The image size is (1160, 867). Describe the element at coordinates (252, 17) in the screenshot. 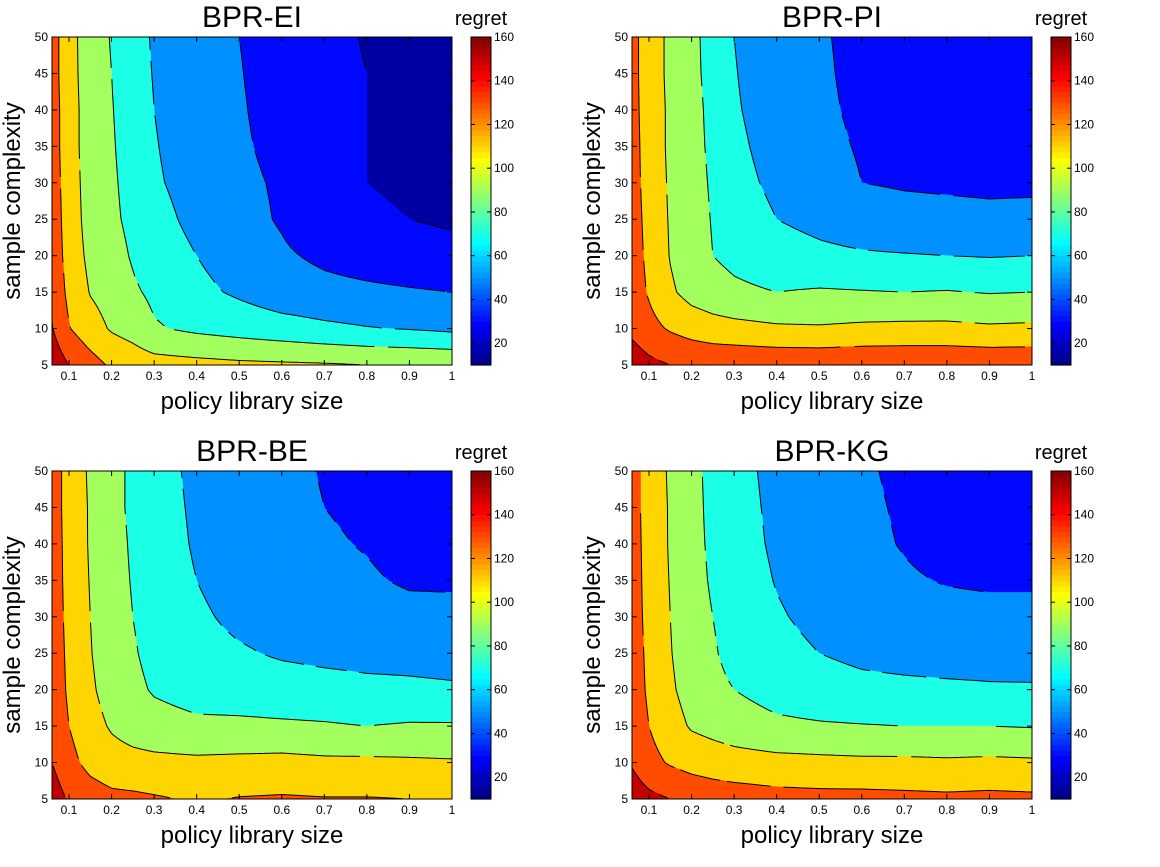

I see `chart-title: BPR-EI` at that location.